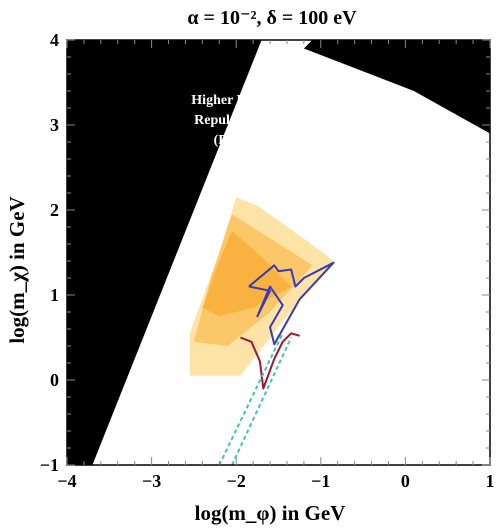  Describe the element at coordinates (431, 412) in the screenshot. I see `annotation-line: Breaks Down` at that location.